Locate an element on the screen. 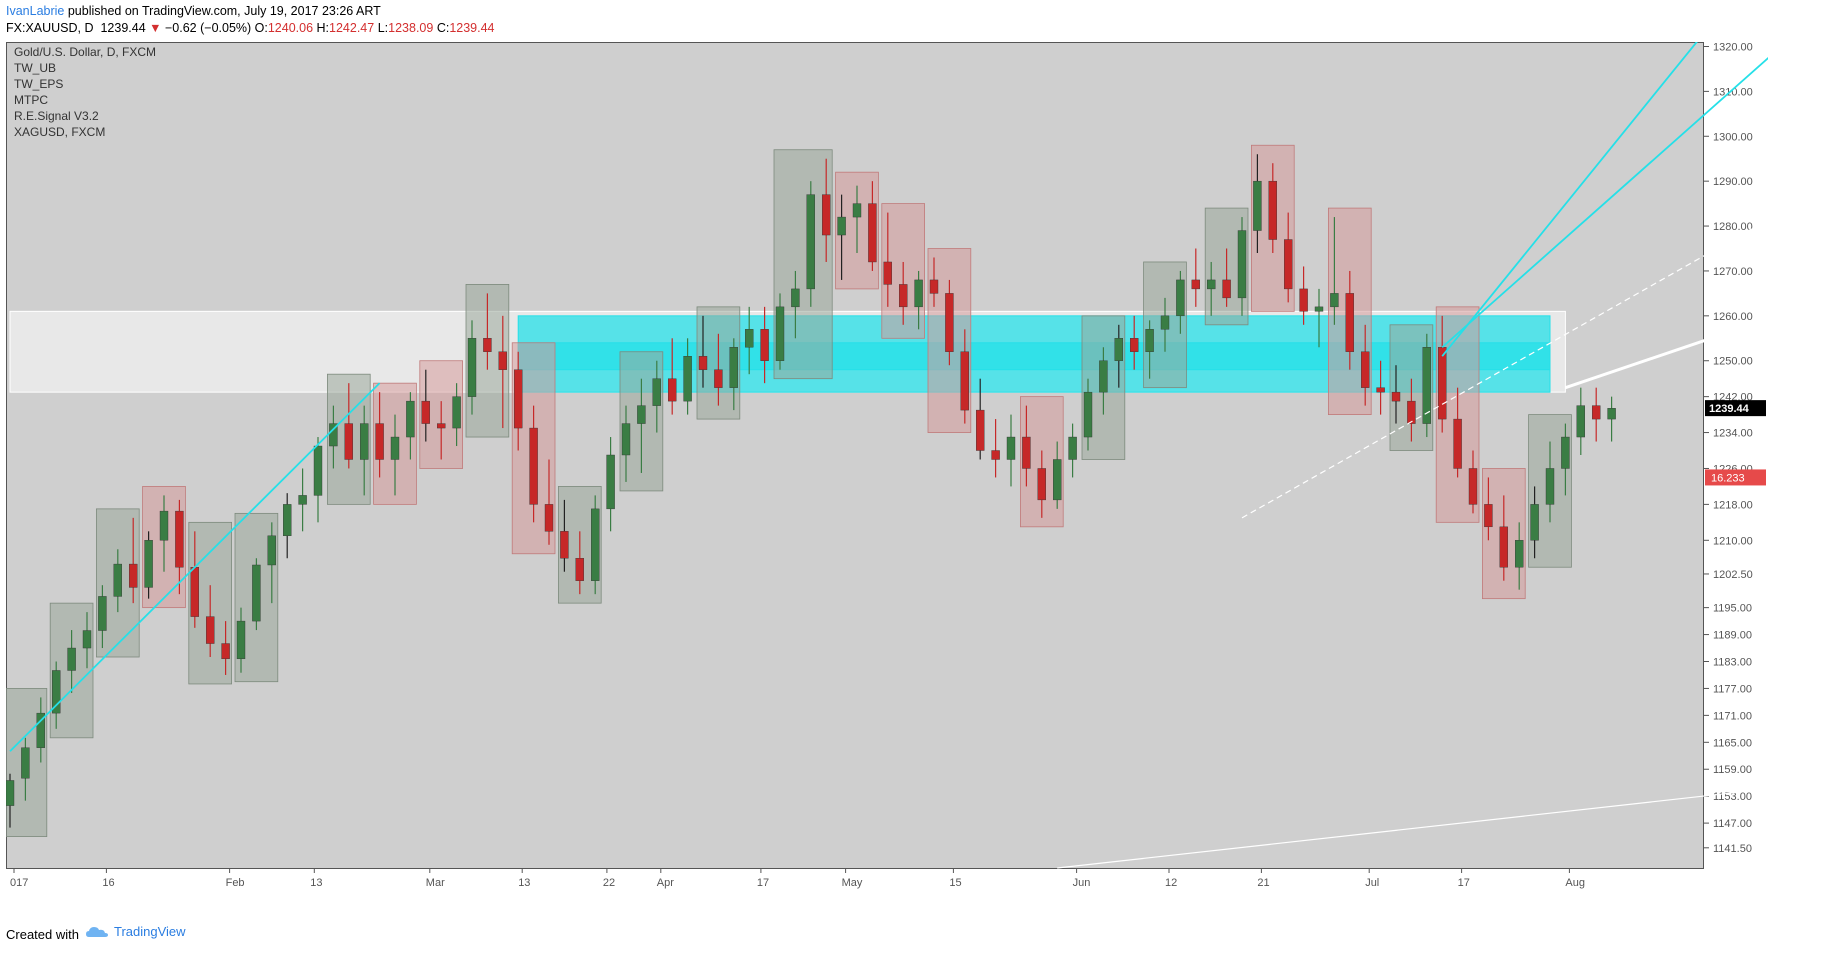 This screenshot has height=953, width=1824. white-long-support is located at coordinates (1440, 825).